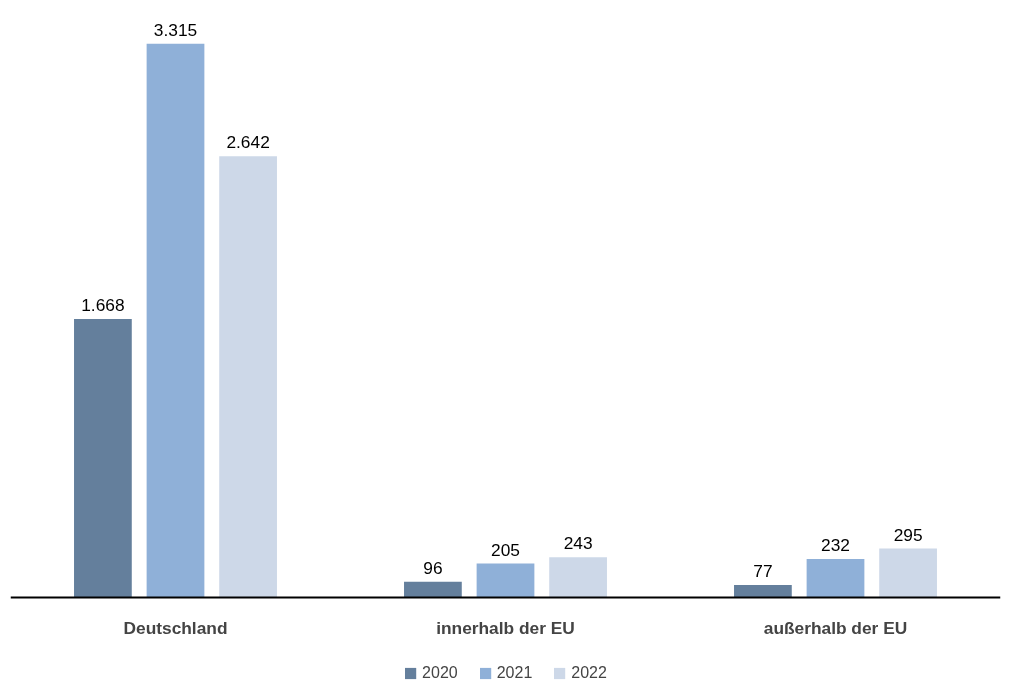 Image resolution: width=1015 pixels, height=691 pixels. I want to click on legend-label: 2021, so click(514, 673).